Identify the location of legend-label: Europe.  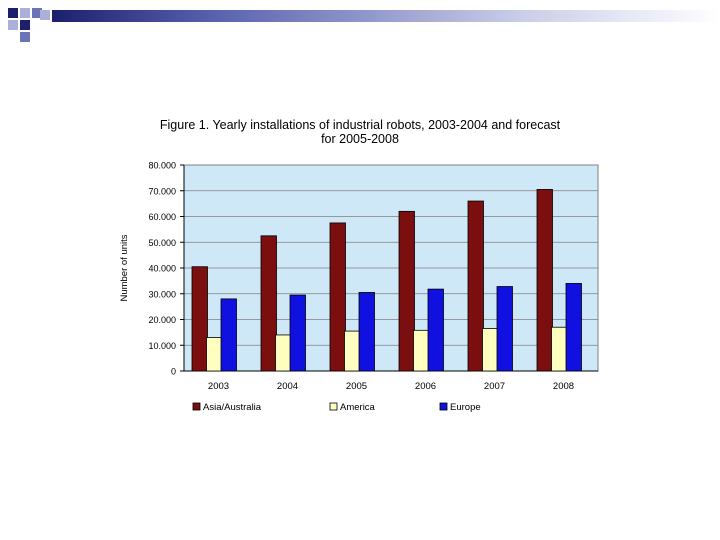
(465, 407).